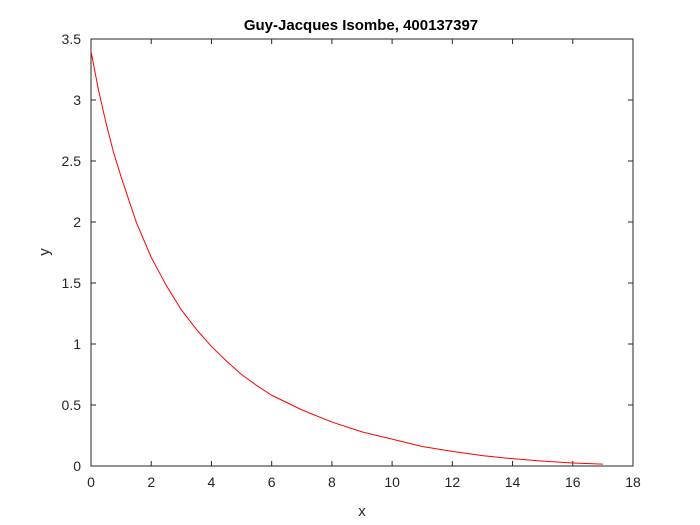 The image size is (700, 525). What do you see at coordinates (72, 161) in the screenshot?
I see `y-tick-label: 2.5` at bounding box center [72, 161].